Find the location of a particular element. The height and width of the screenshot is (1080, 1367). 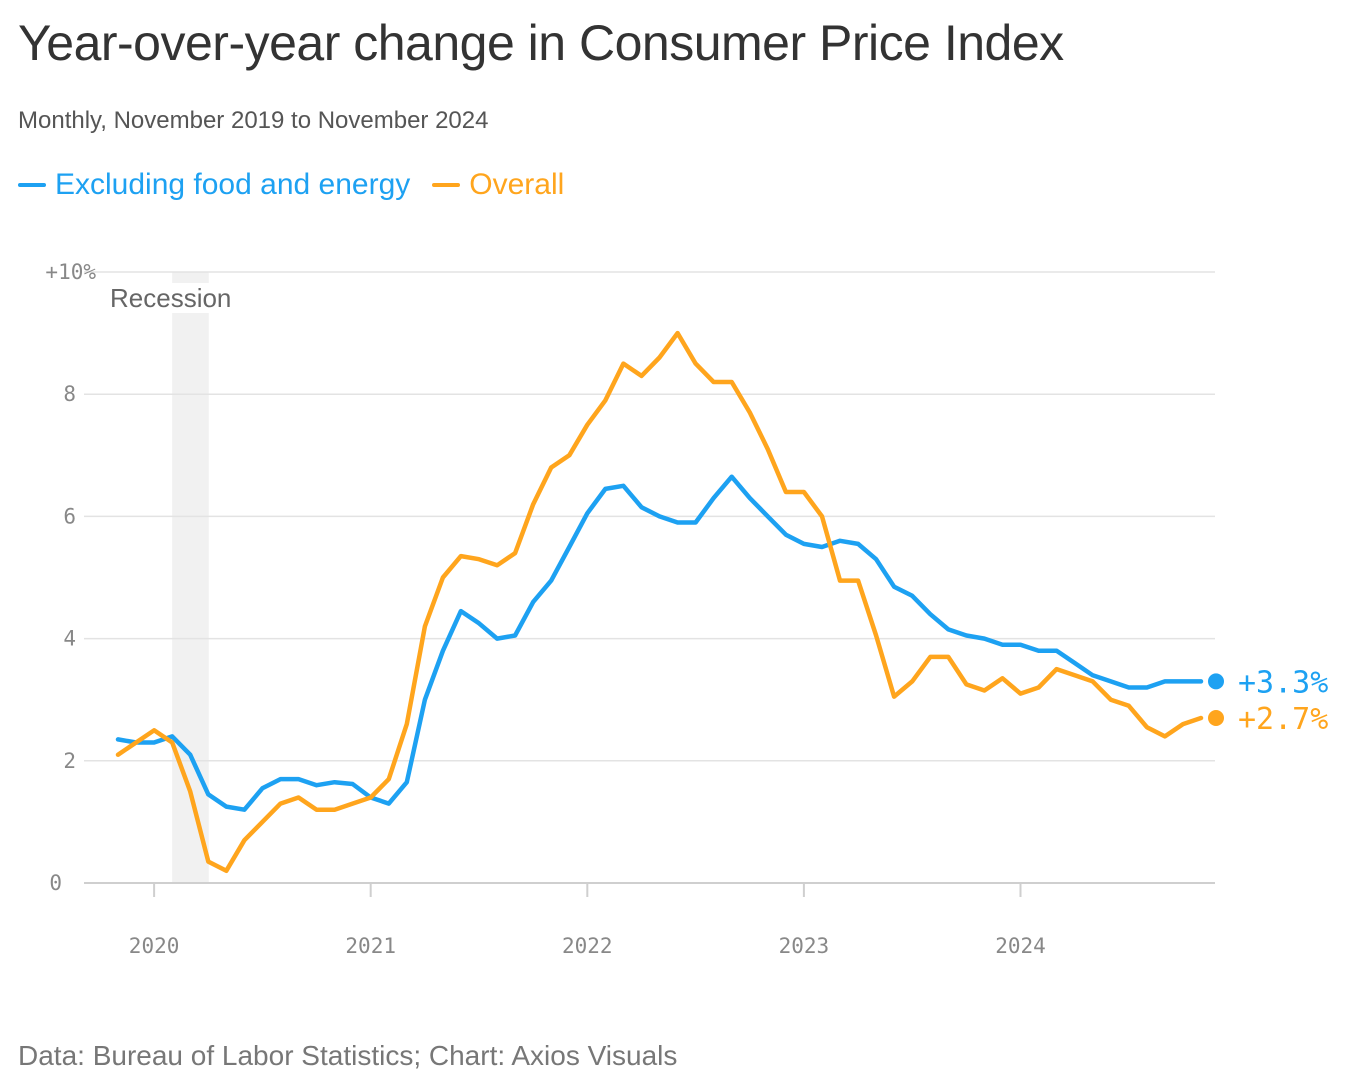

legend-swatch-overall is located at coordinates (446, 185).